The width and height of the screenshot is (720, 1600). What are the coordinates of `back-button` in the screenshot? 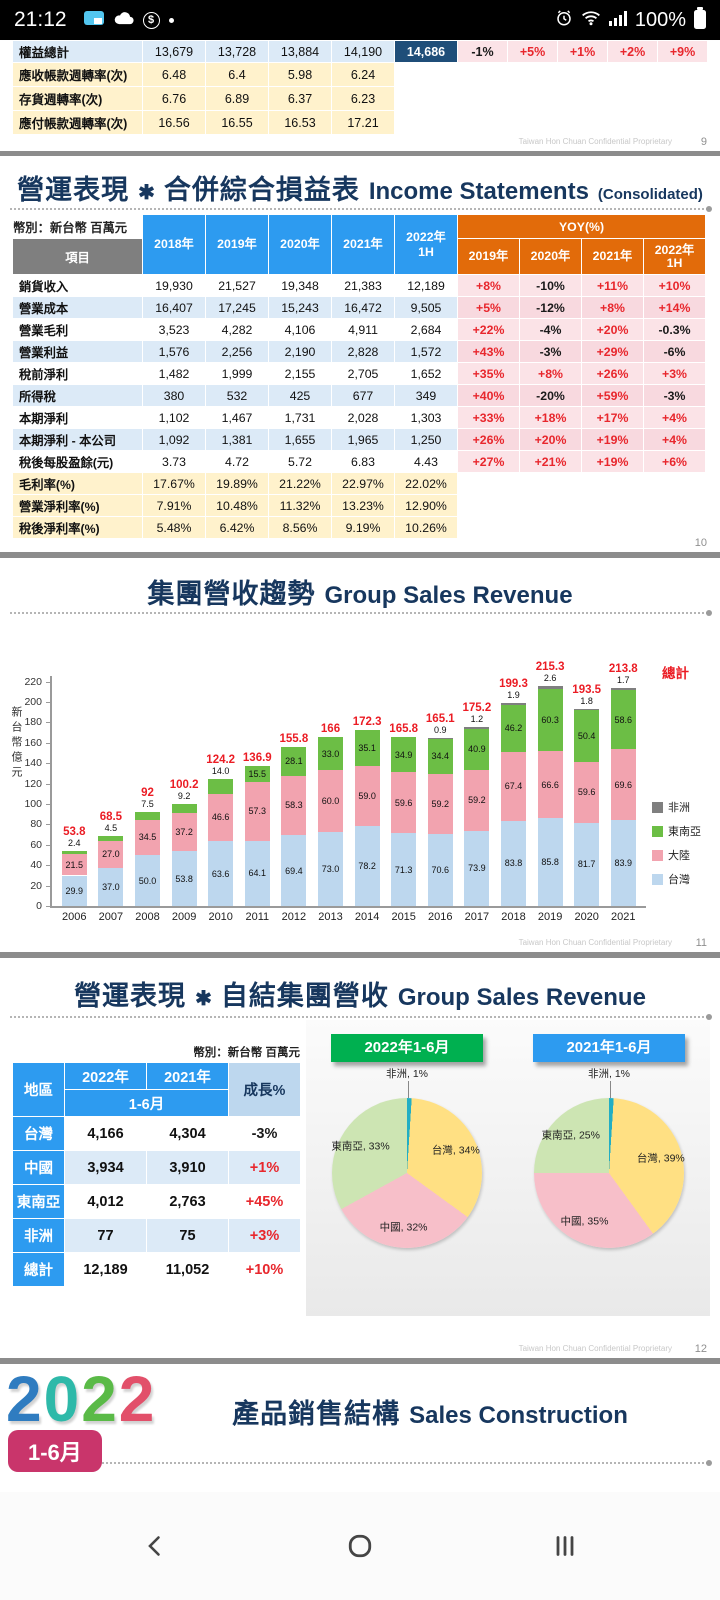 It's located at (155, 1546).